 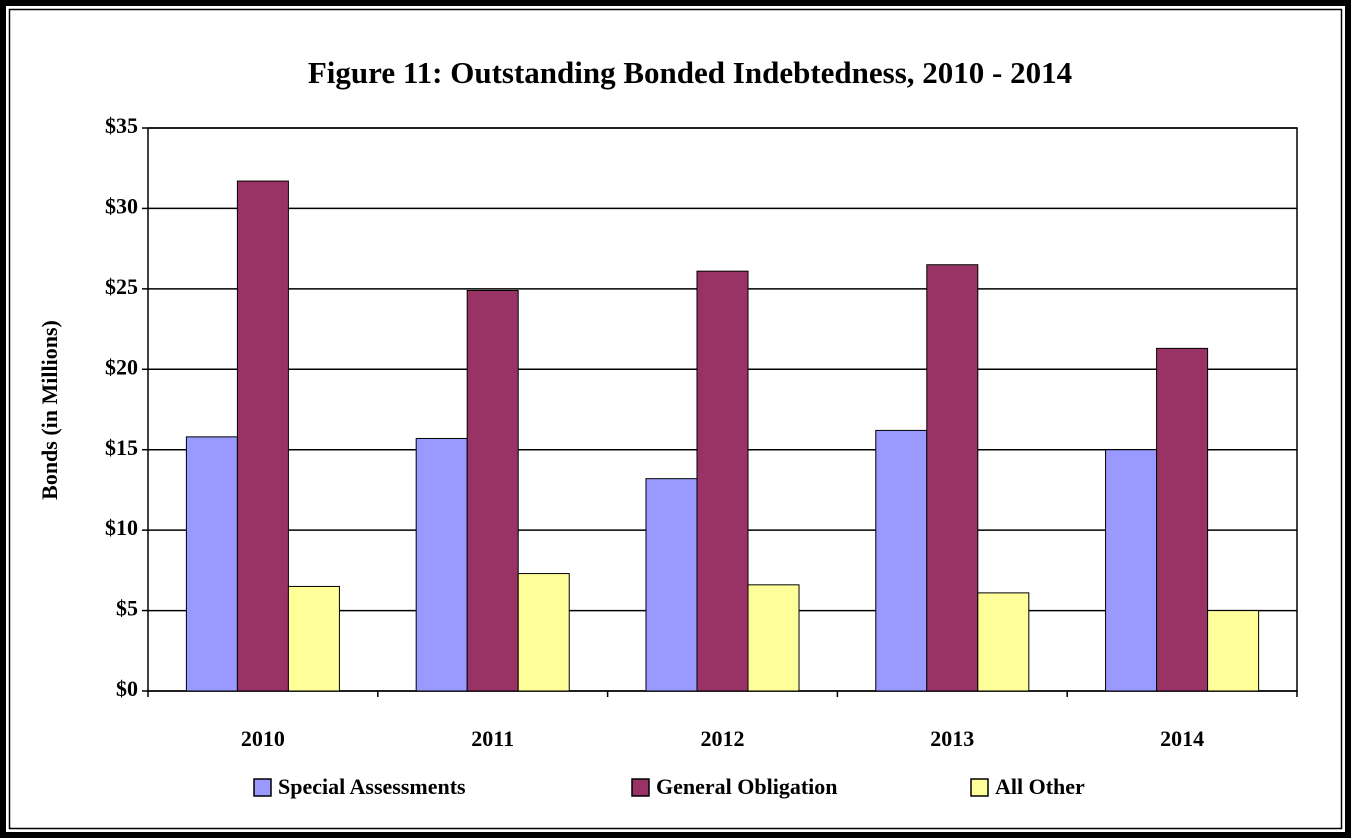 What do you see at coordinates (127, 688) in the screenshot?
I see `y-tick-label: $0` at bounding box center [127, 688].